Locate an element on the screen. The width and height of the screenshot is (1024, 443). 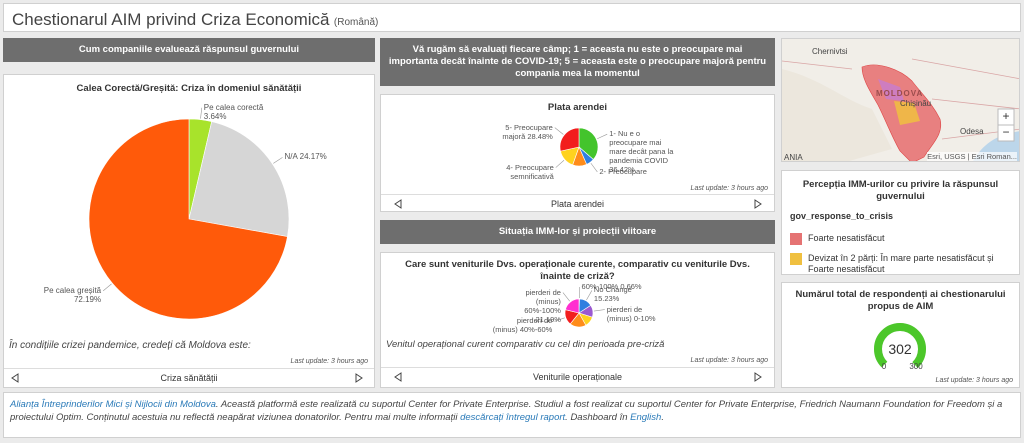
map-label: Odesa is located at coordinates (972, 131).